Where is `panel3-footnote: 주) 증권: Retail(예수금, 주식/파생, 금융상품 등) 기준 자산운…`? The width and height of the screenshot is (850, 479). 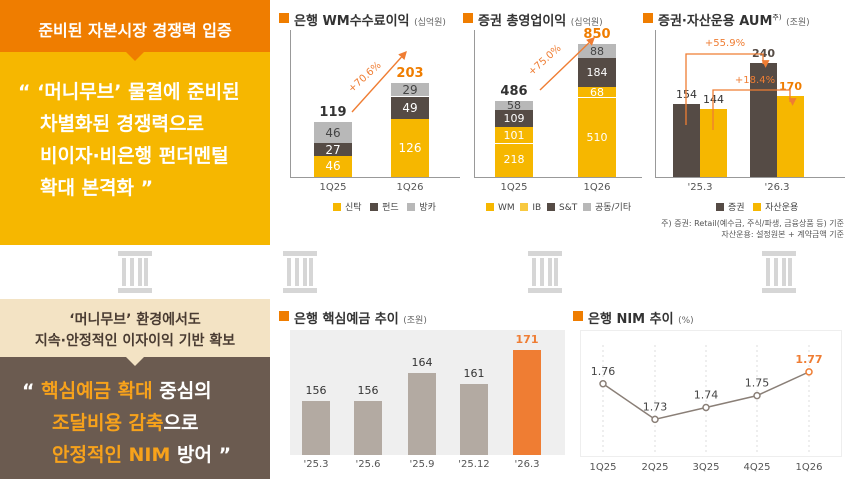 panel3-footnote: 주) 증권: Retail(예수금, 주식/파생, 금융상품 등) 기준 자산운… is located at coordinates (752, 229).